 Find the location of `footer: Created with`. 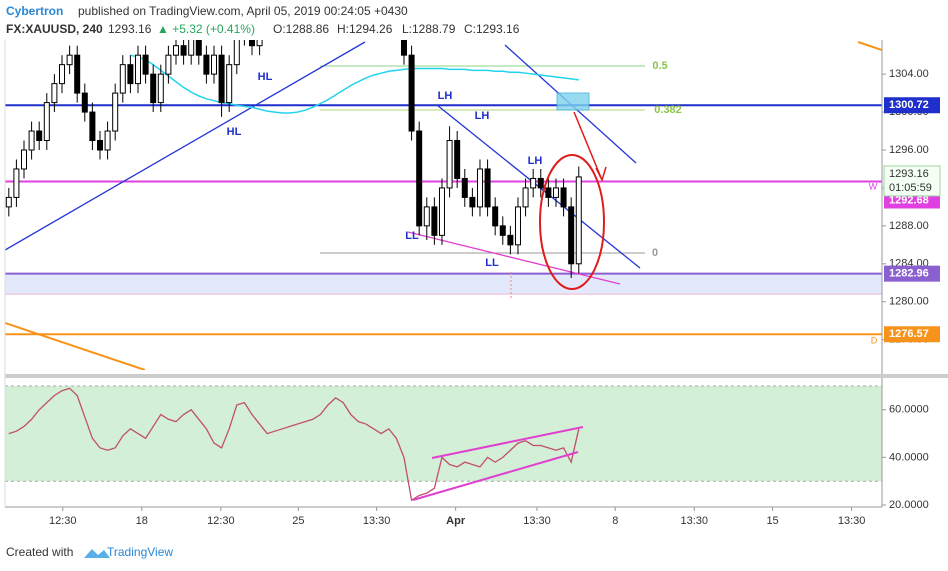

footer: Created with is located at coordinates (39, 552).